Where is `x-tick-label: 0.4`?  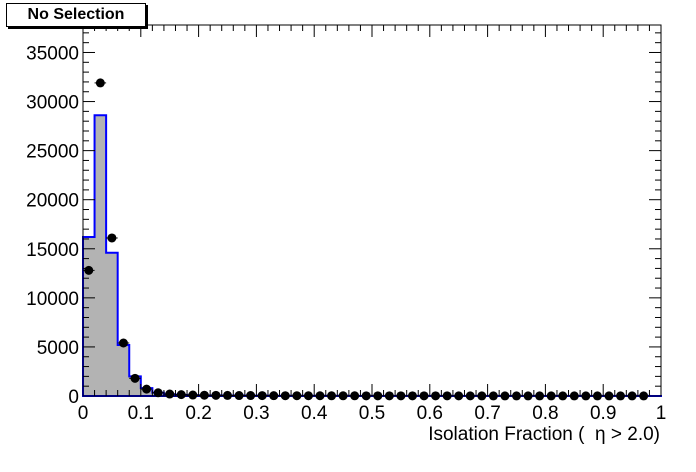 x-tick-label: 0.4 is located at coordinates (314, 413).